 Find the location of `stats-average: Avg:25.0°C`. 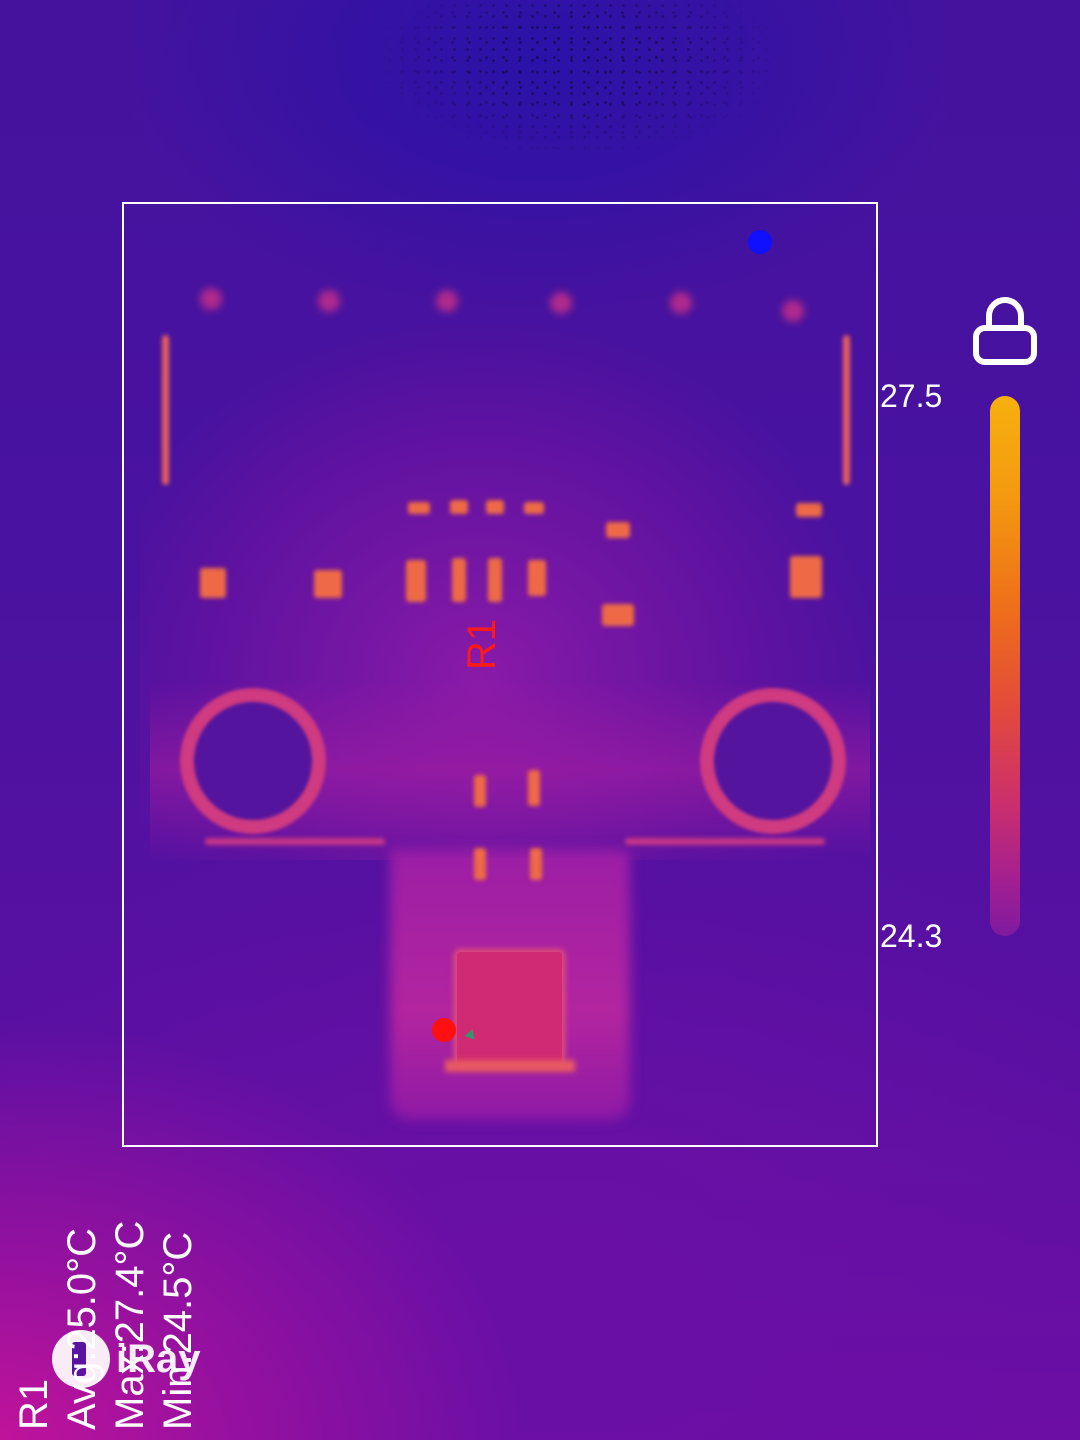

stats-average: Avg:25.0°C is located at coordinates (82, 1328).